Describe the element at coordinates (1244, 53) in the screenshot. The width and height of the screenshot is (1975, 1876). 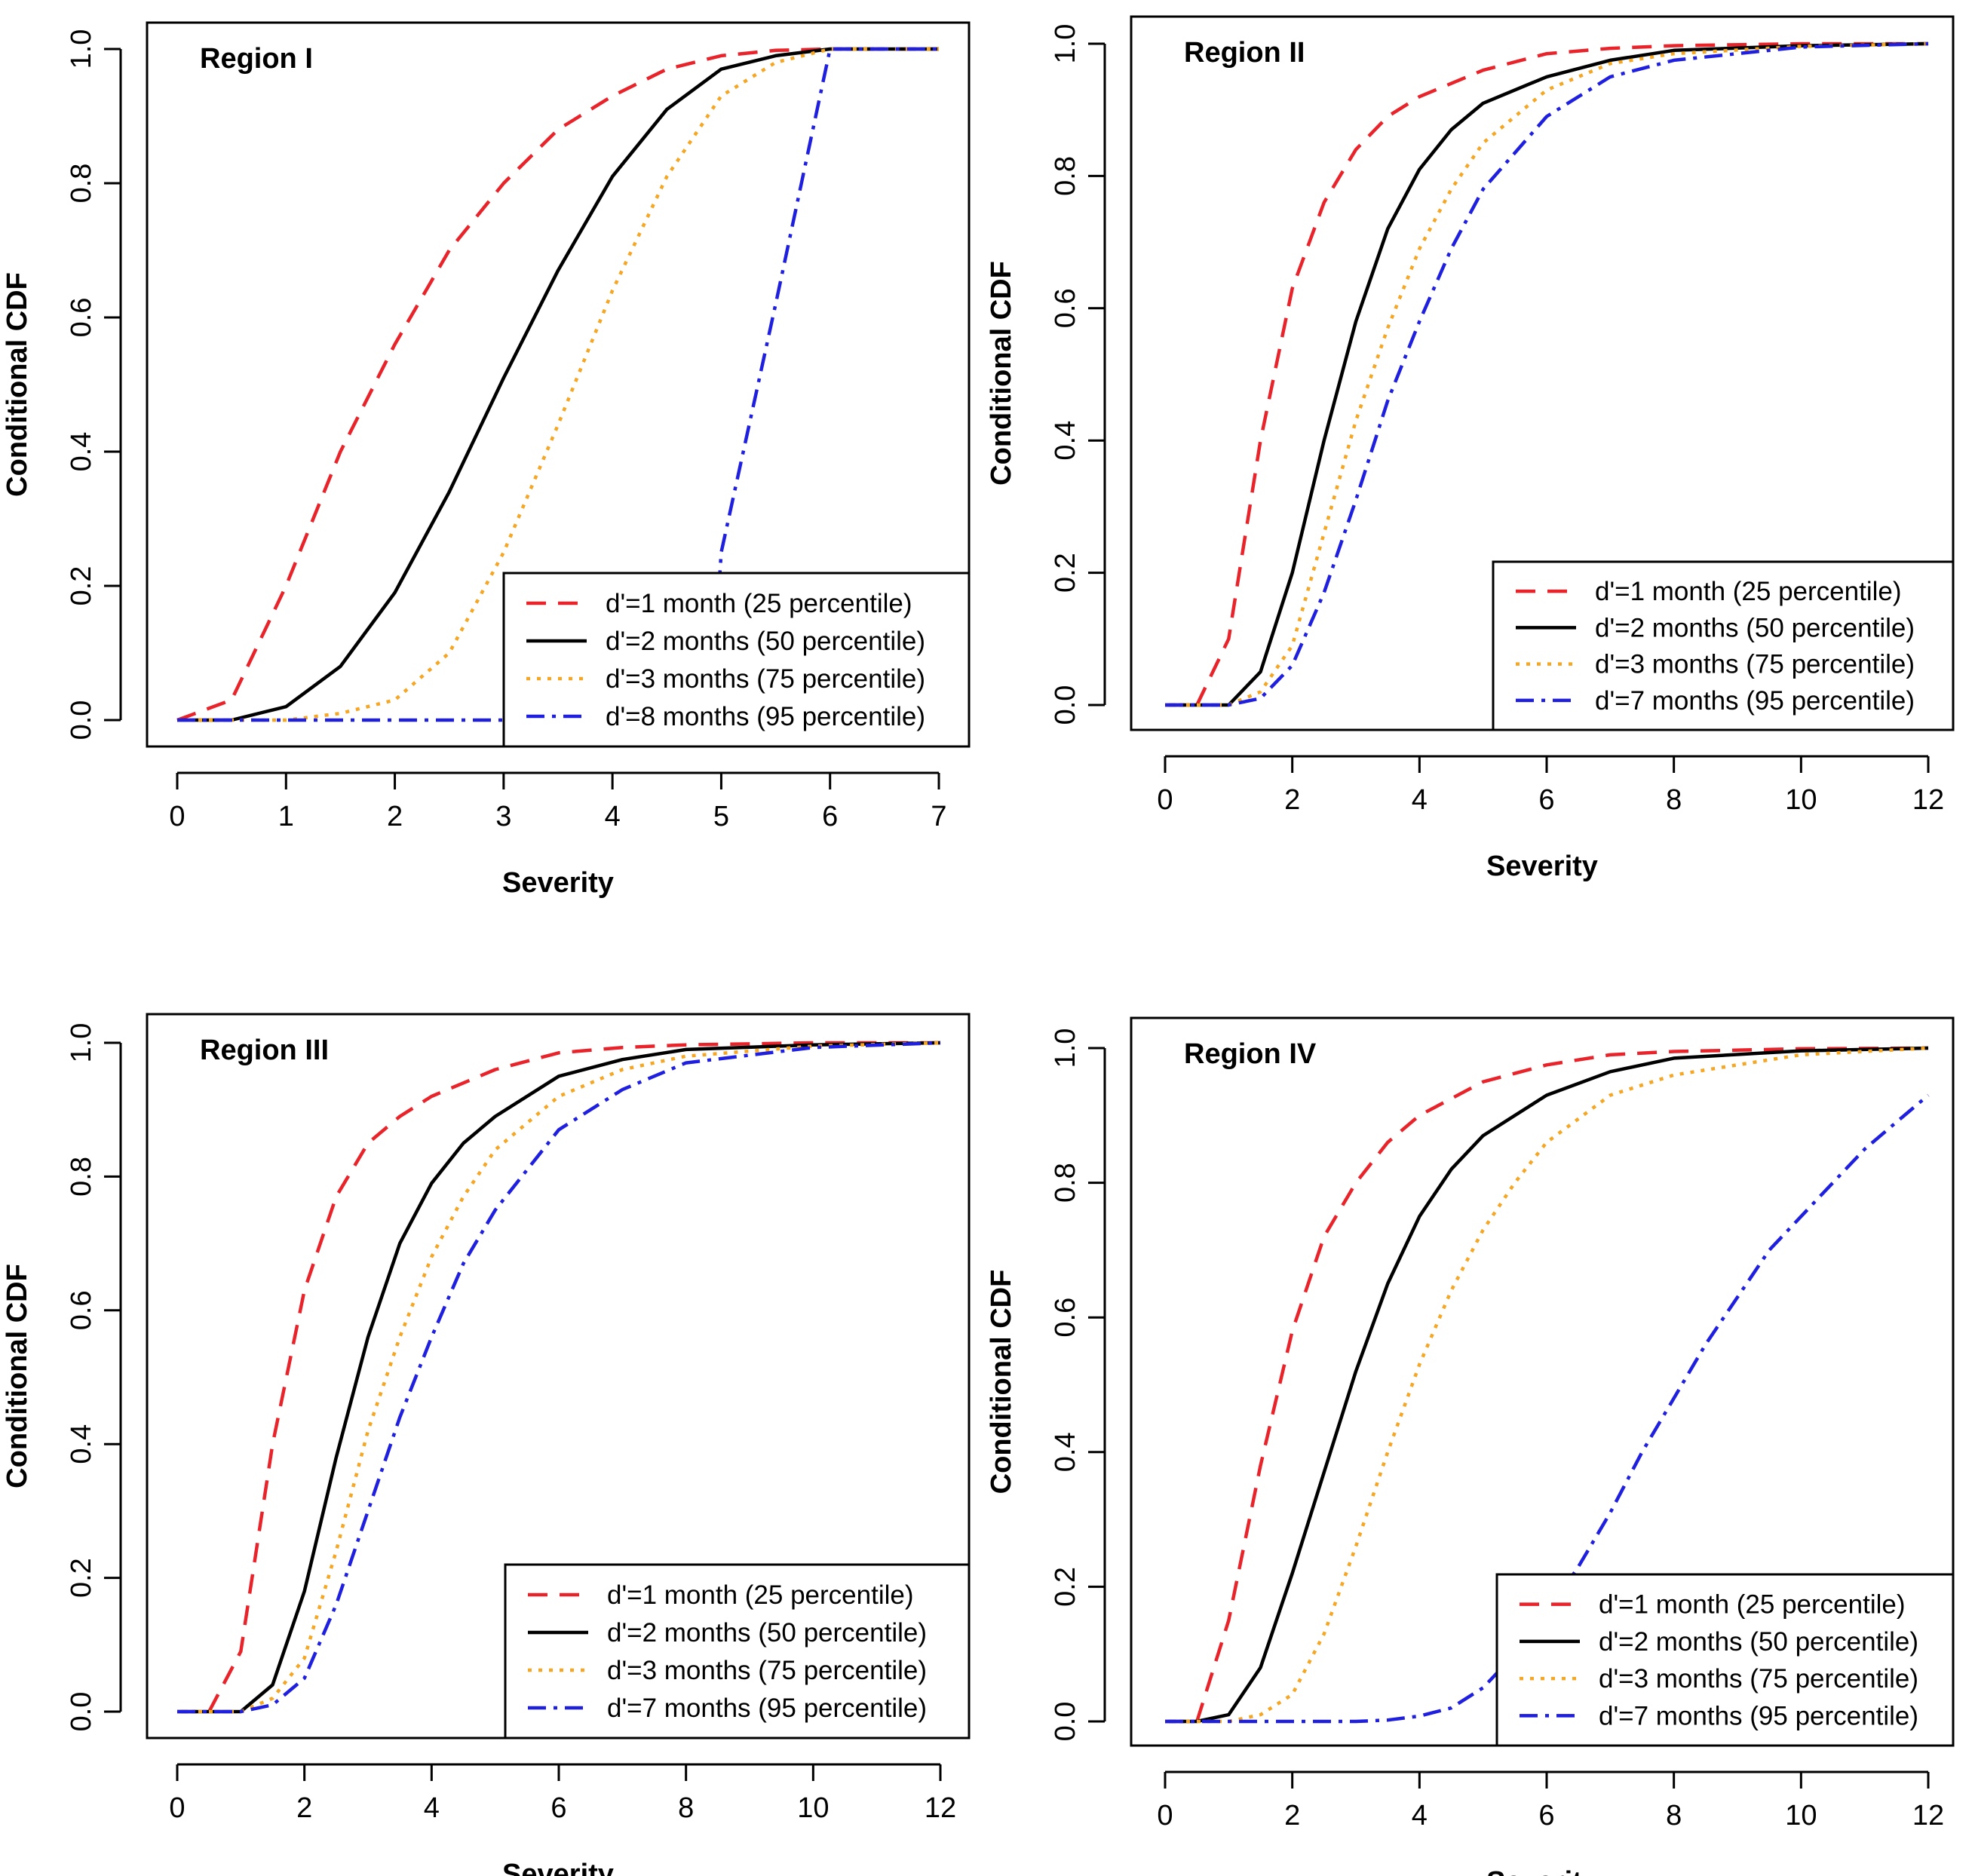
I see `panel-title: Region II` at that location.